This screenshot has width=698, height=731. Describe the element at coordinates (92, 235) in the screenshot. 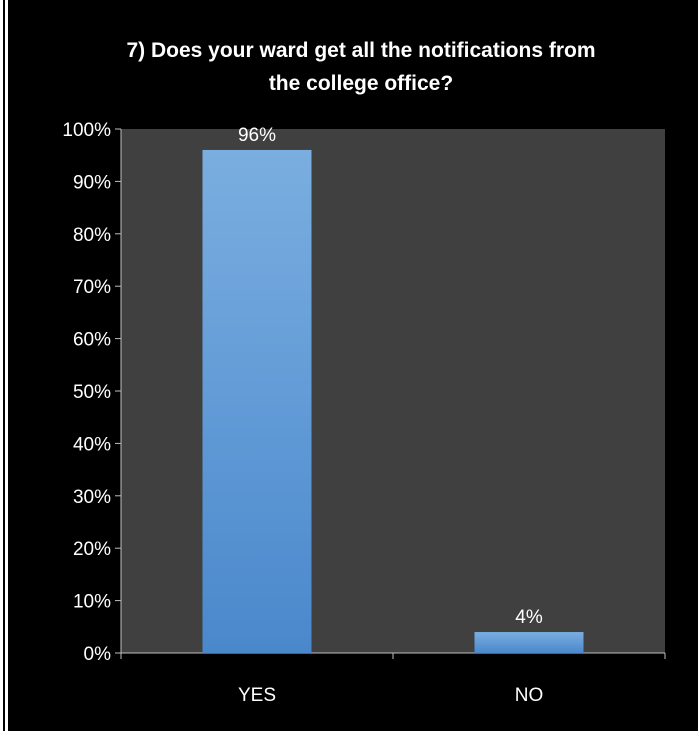

I see `y-tick-label: 80%` at that location.